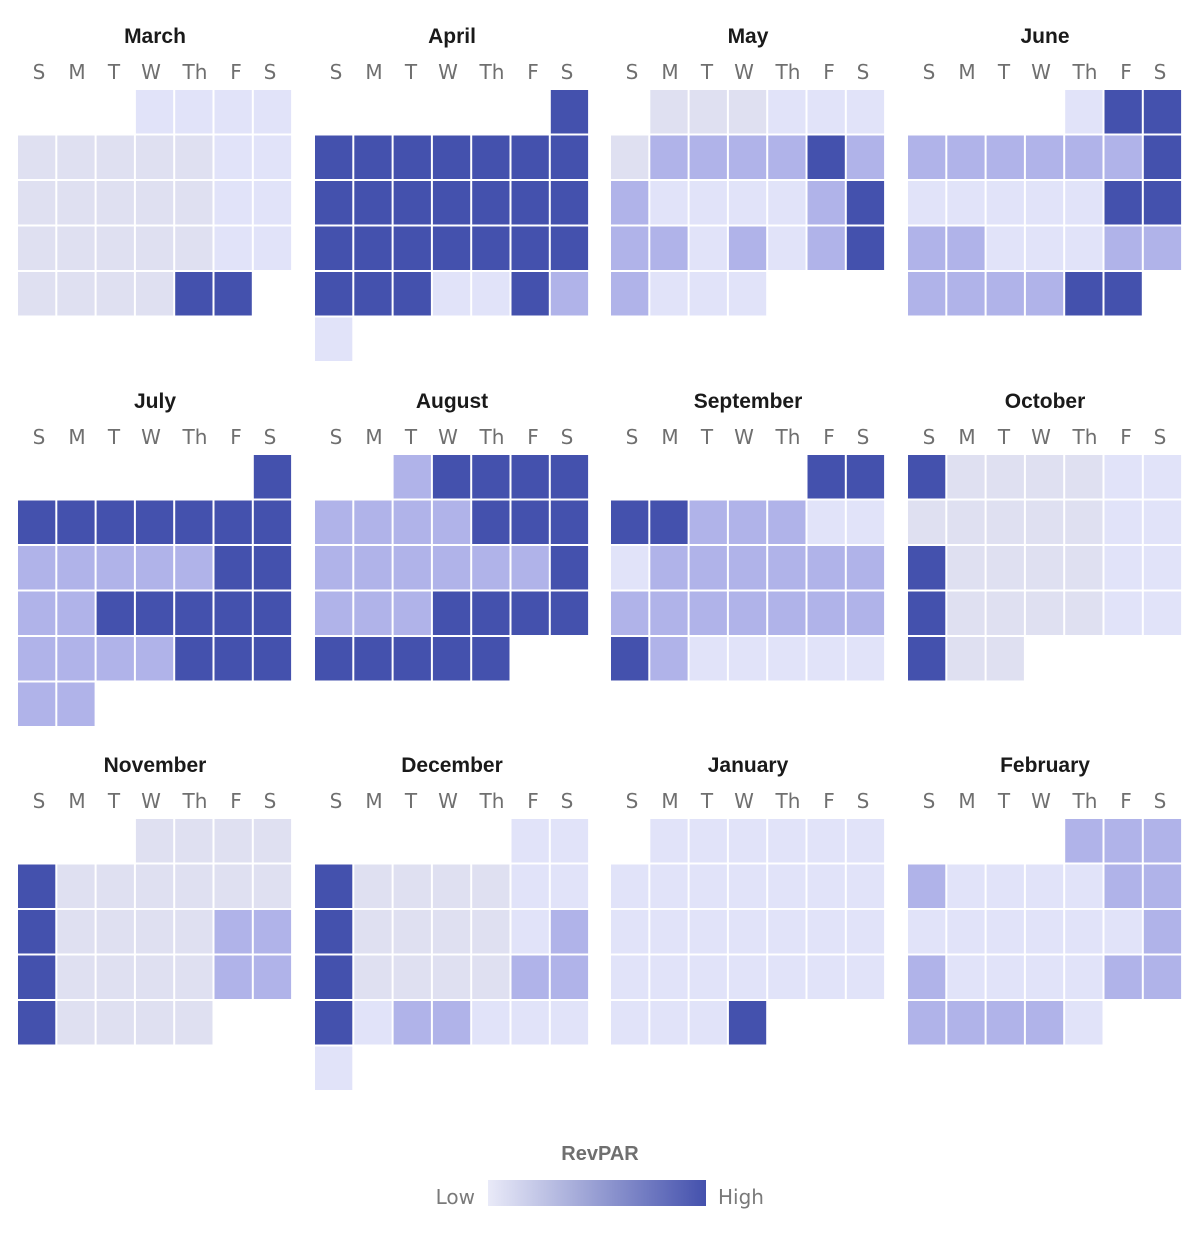  Describe the element at coordinates (1044, 36) in the screenshot. I see `month-title: June` at that location.